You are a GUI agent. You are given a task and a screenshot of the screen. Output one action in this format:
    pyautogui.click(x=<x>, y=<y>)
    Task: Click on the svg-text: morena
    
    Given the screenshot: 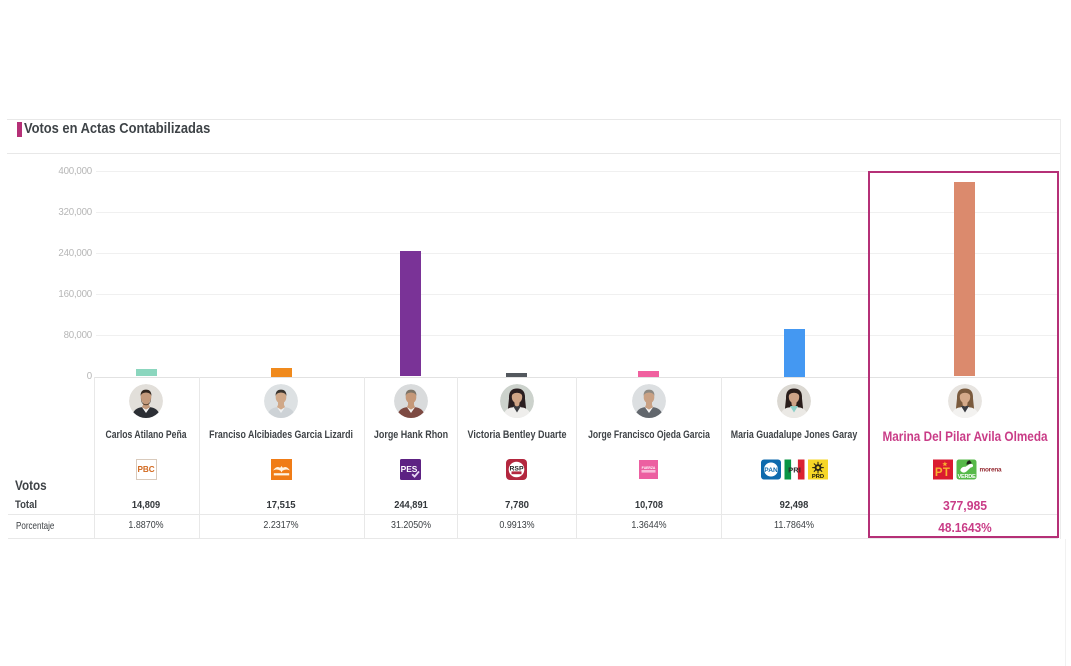 What is the action you would take?
    pyautogui.click(x=991, y=470)
    